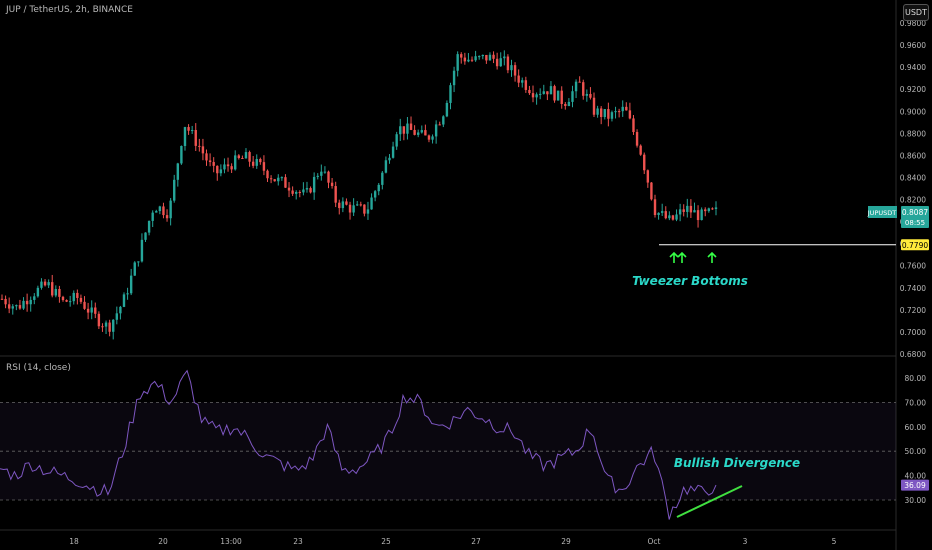 The height and width of the screenshot is (550, 932). What do you see at coordinates (913, 200) in the screenshot?
I see `price-tick-label: 0.8200` at bounding box center [913, 200].